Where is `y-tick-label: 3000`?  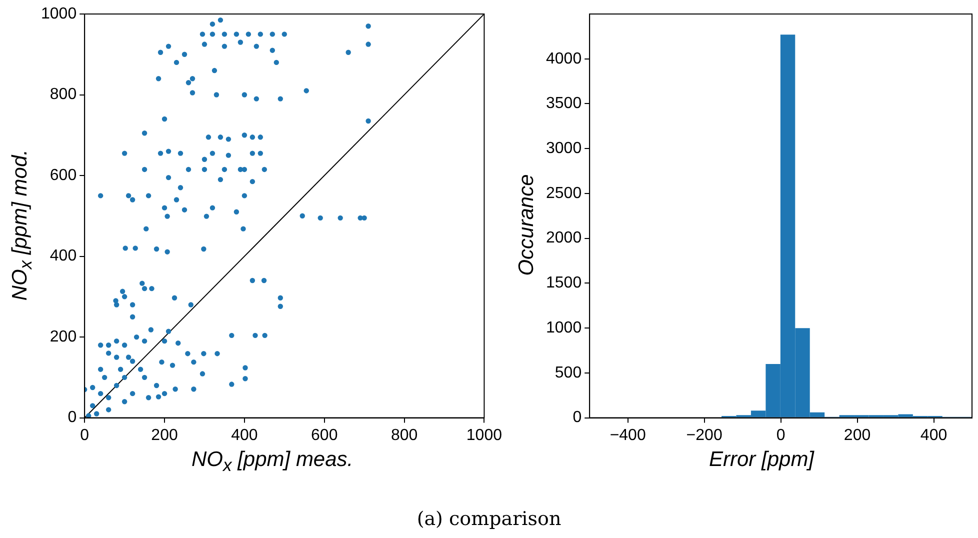 y-tick-label: 3000 is located at coordinates (564, 149).